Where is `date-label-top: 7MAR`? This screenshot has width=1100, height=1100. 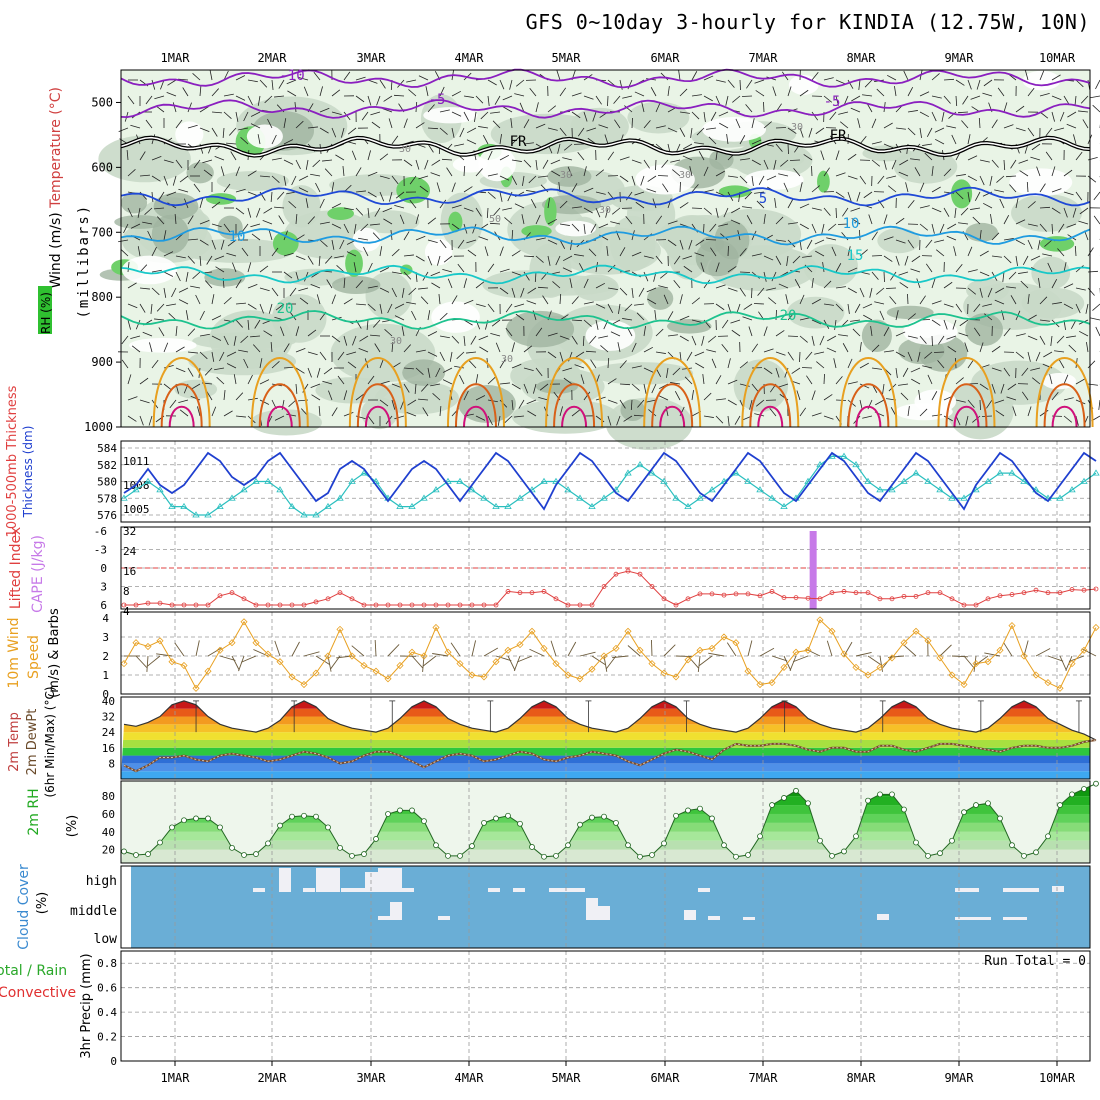 date-label-top: 7MAR is located at coordinates (764, 58).